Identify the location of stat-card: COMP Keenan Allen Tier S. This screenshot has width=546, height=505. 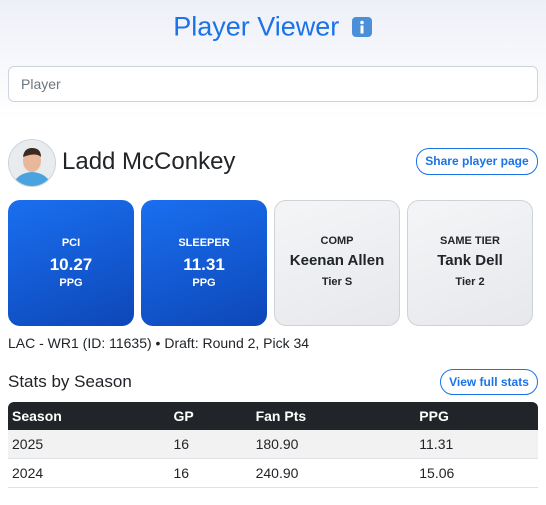
(337, 263).